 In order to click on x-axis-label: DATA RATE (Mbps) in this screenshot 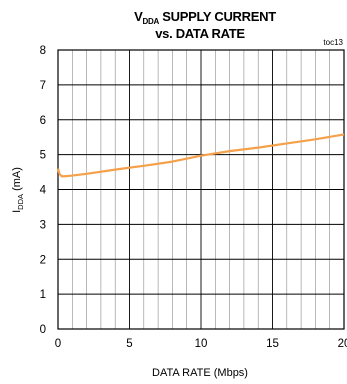, I will do `click(200, 373)`.